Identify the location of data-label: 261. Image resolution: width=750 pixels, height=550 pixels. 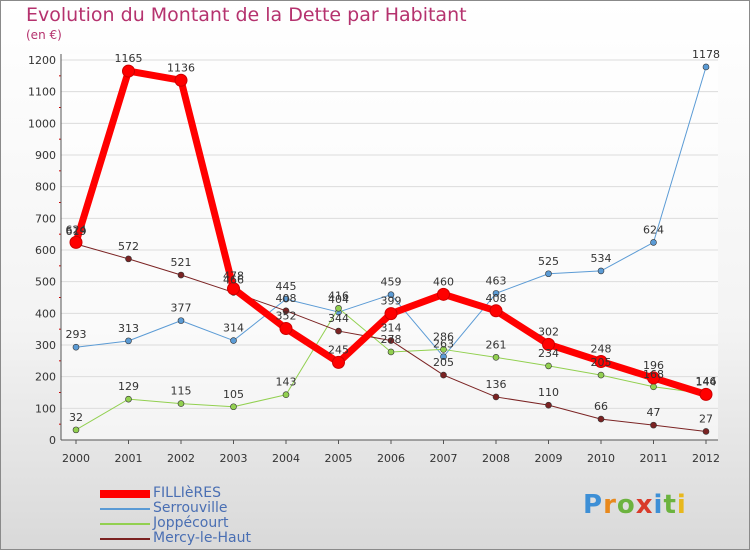
(496, 344).